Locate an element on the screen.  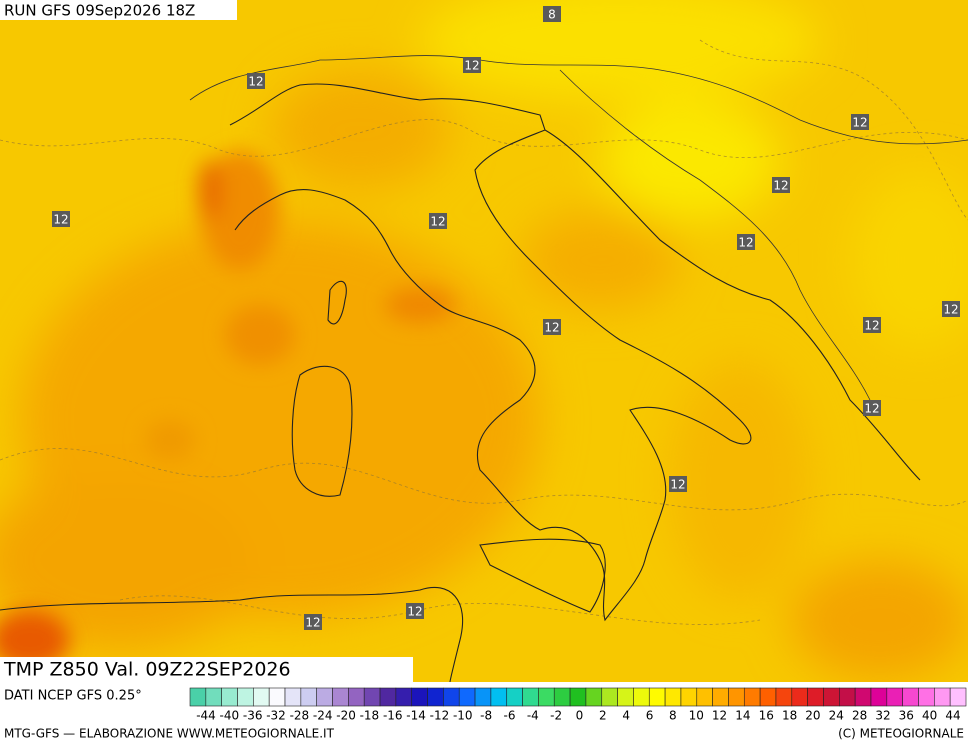
colorbar-tick-label: 10 is located at coordinates (696, 716).